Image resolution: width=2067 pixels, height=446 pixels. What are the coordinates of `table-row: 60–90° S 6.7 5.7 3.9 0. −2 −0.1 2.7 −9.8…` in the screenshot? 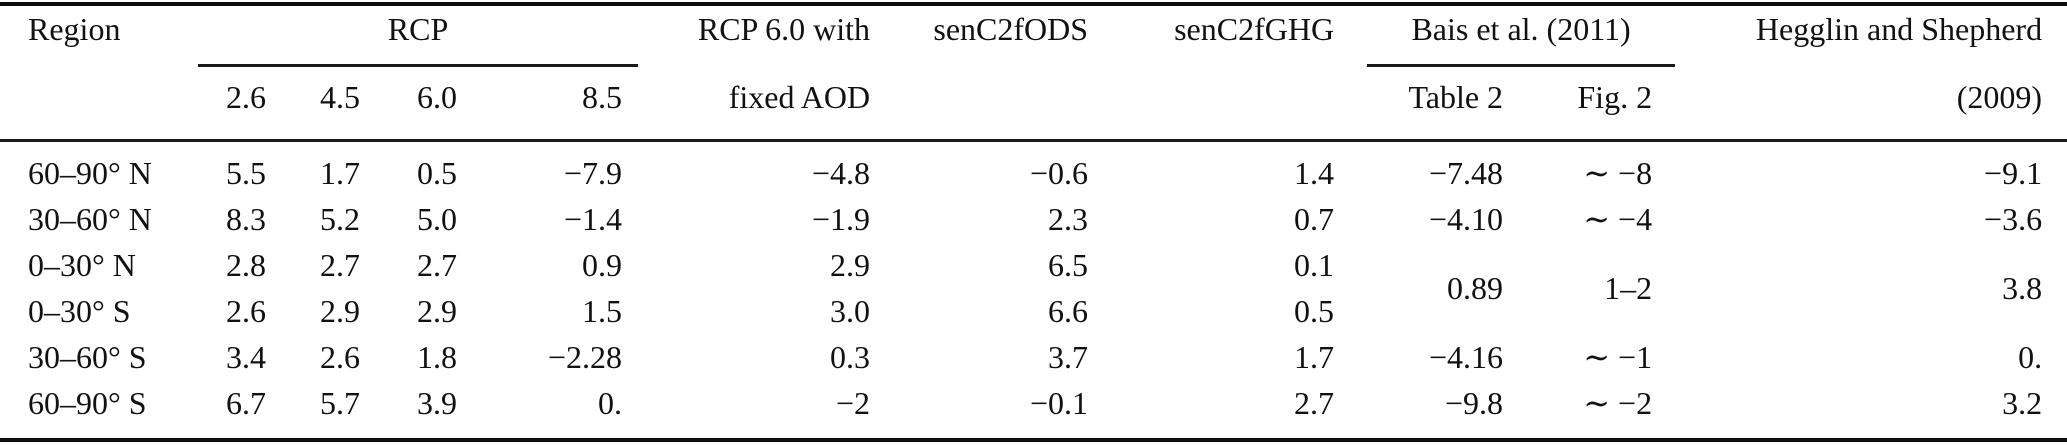 It's located at (1033, 410).